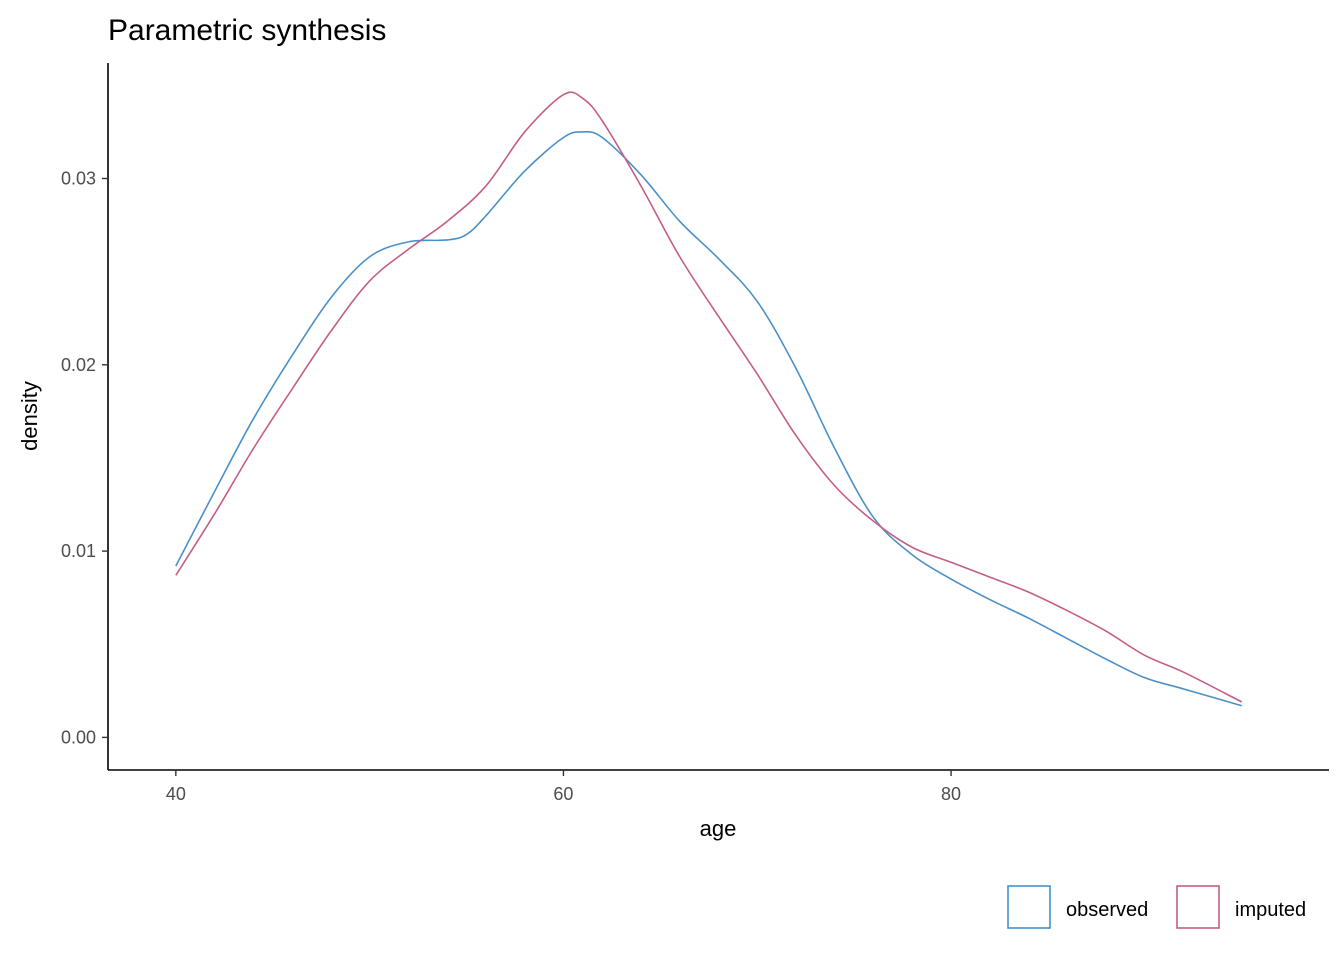 This screenshot has width=1344, height=960. What do you see at coordinates (563, 794) in the screenshot?
I see `x-tick-label: 60` at bounding box center [563, 794].